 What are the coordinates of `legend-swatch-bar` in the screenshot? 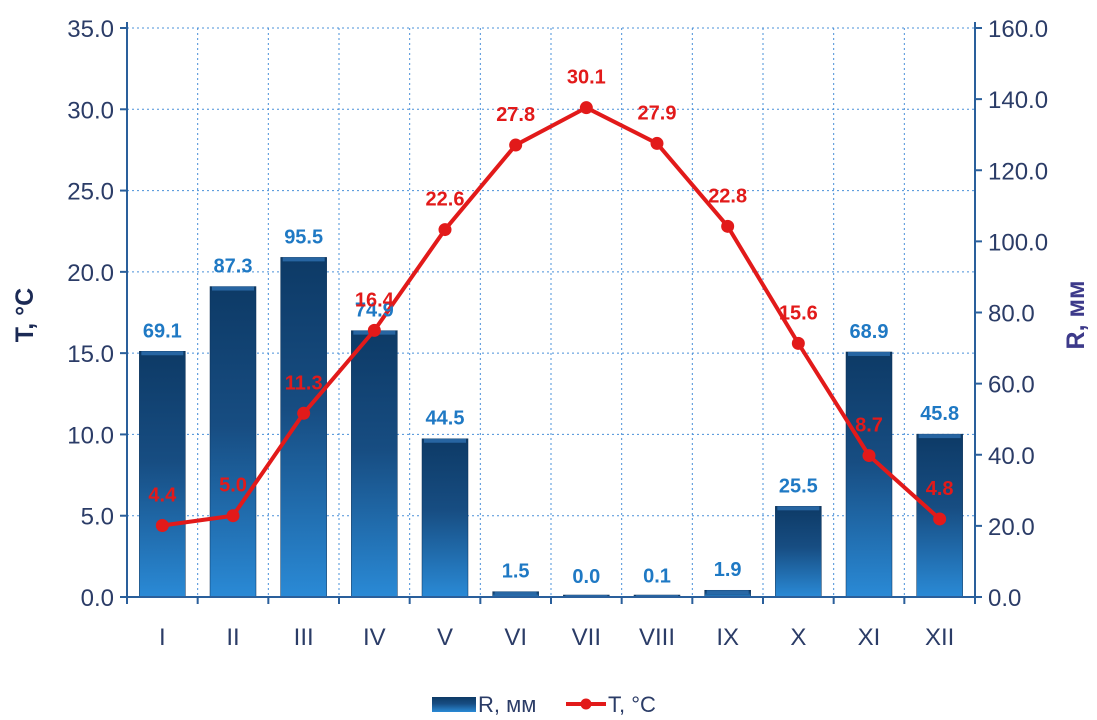 It's located at (454, 704).